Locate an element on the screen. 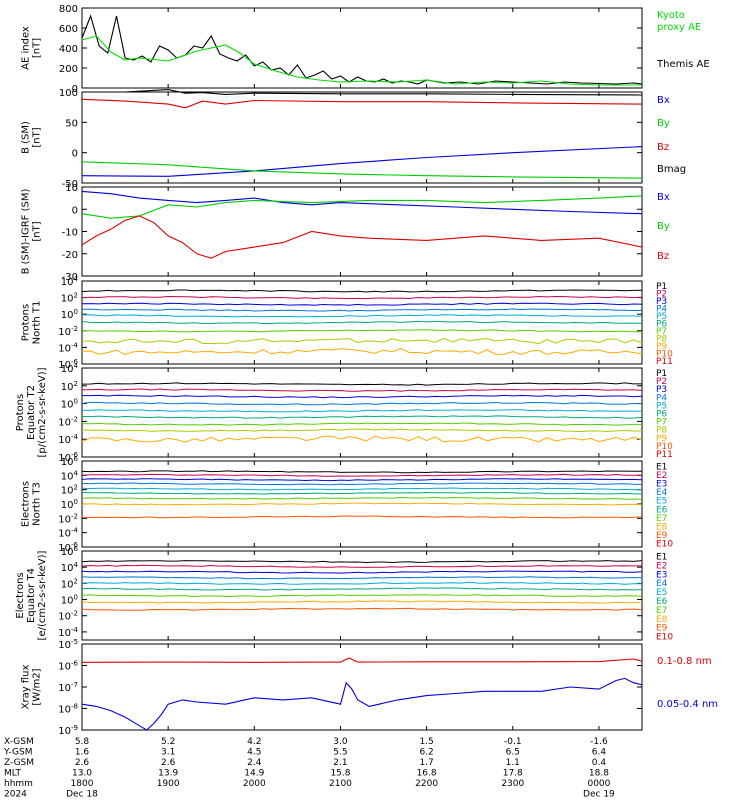 The image size is (750, 800). channel-line-e3 is located at coordinates (362, 572).